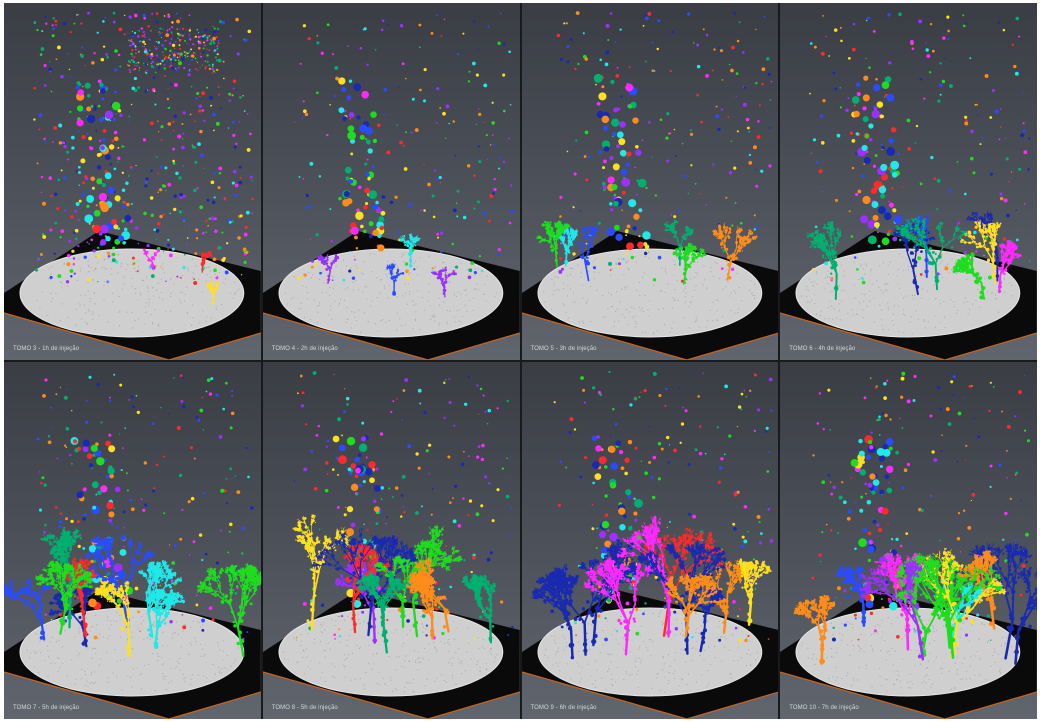  What do you see at coordinates (46, 708) in the screenshot?
I see `panel-caption: TOMO 7 - 5h de injeção` at bounding box center [46, 708].